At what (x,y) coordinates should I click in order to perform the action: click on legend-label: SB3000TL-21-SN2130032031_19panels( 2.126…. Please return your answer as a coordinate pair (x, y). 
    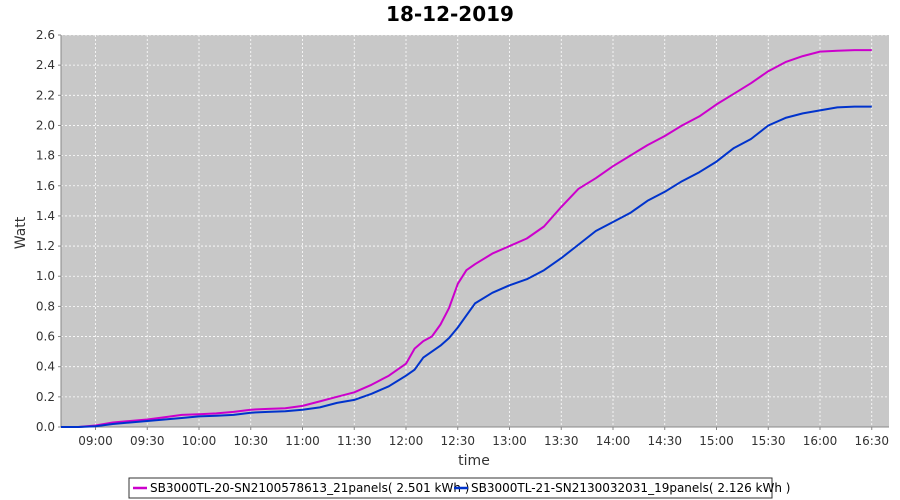
    Looking at the image, I should click on (630, 488).